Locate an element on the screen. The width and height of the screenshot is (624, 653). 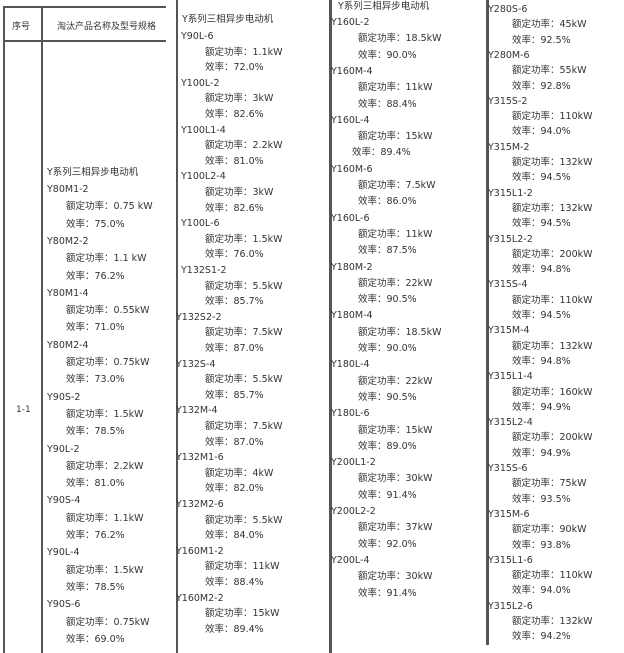
rated-power: 额定功率：5.5kW is located at coordinates (244, 380).